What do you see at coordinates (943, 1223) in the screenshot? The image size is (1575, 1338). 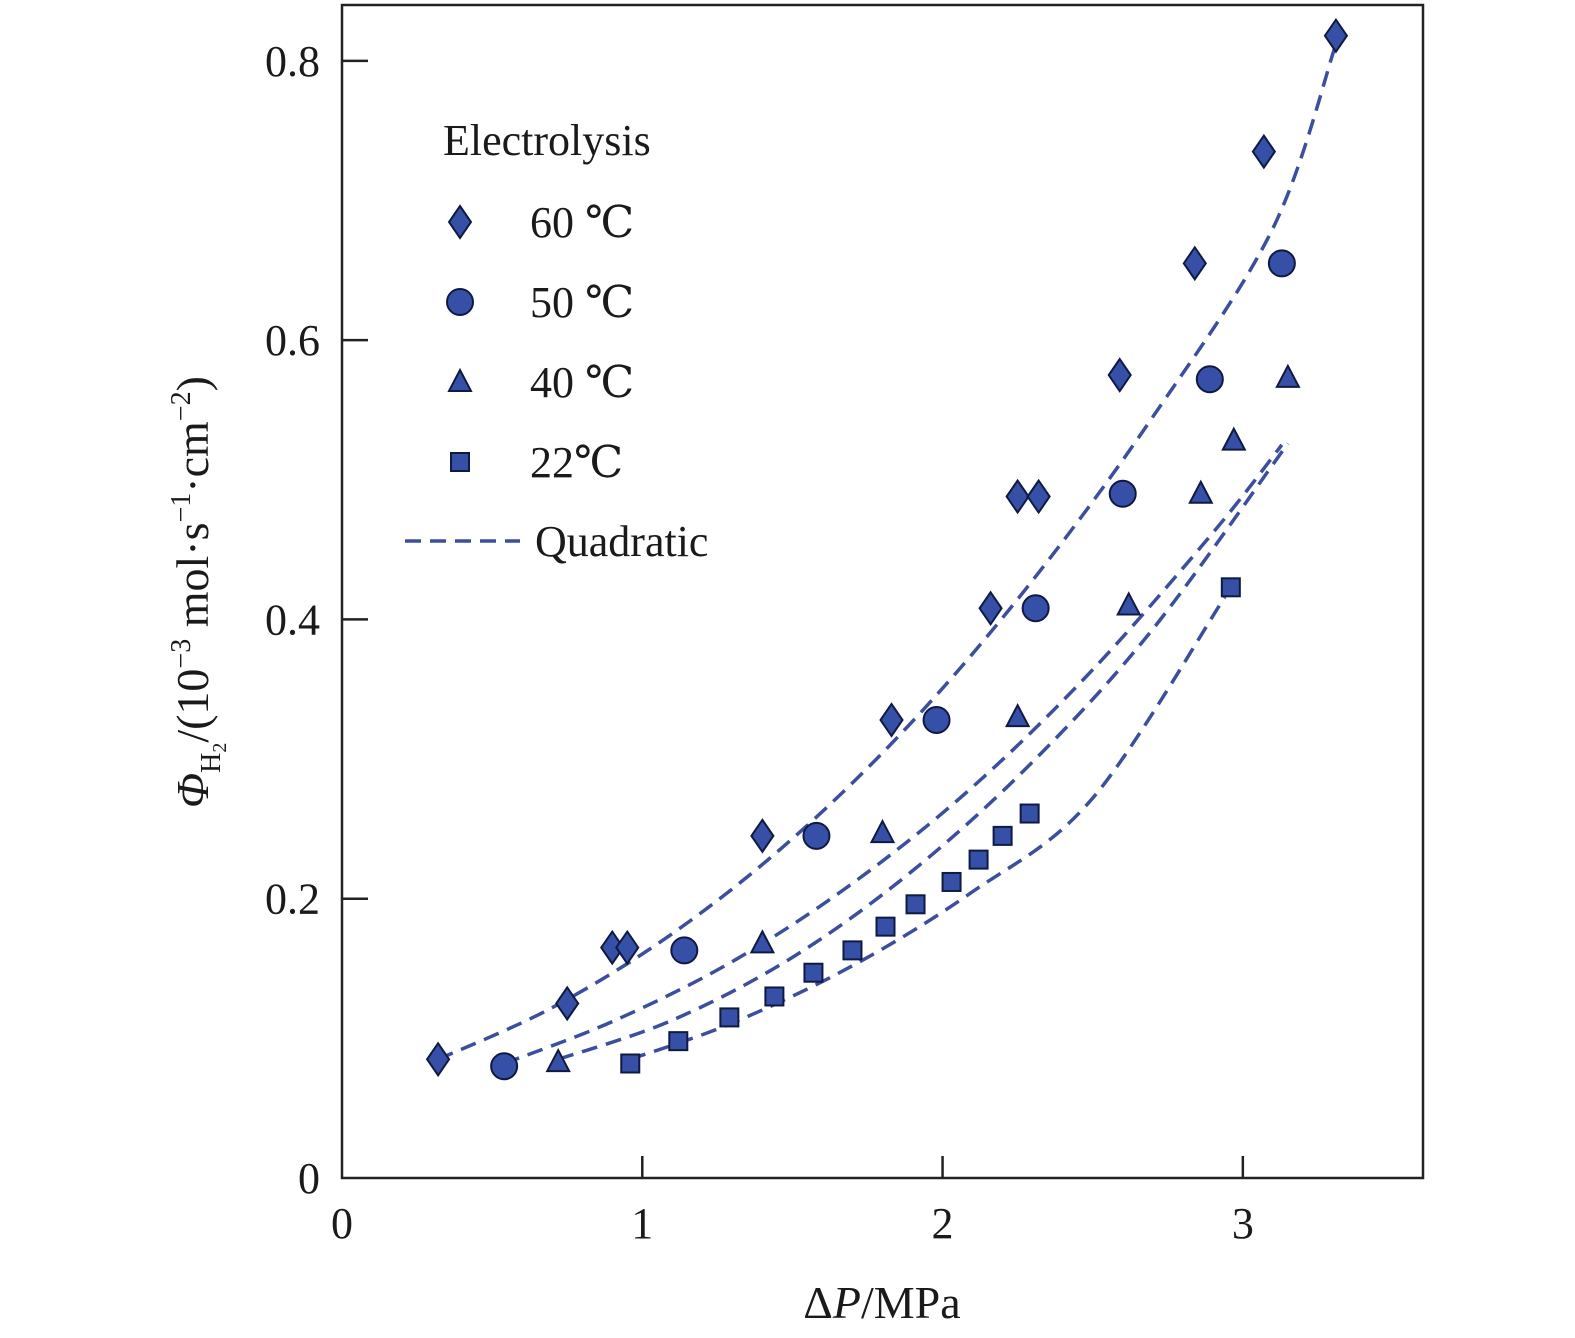 I see `x-tick-label: 2` at bounding box center [943, 1223].